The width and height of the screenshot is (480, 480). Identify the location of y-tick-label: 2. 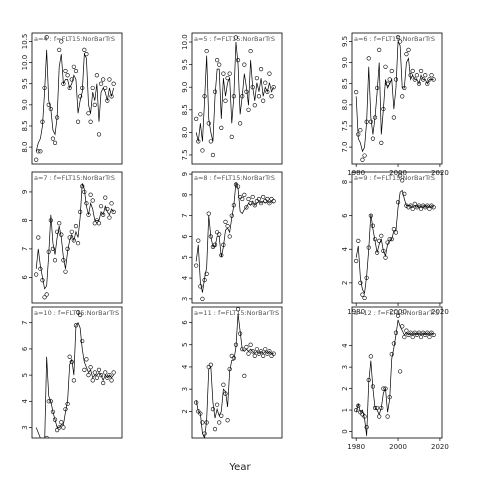
(345, 388).